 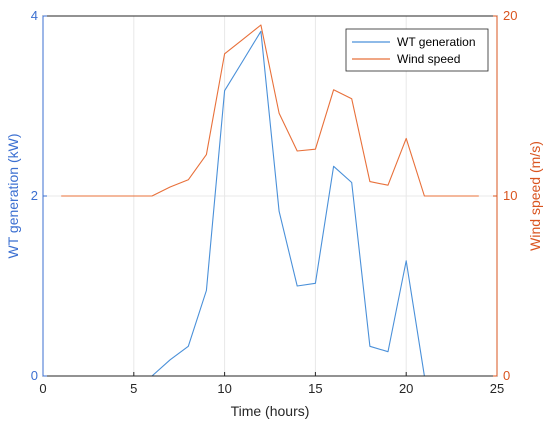 I want to click on x-tick-label: 5, so click(x=133, y=388).